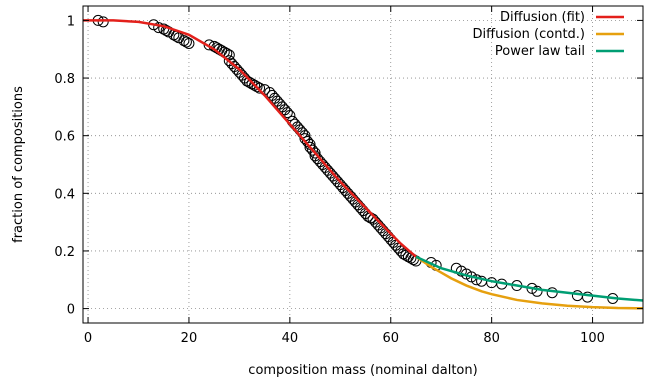  I want to click on x-axis-label: composition mass (nominal dalton), so click(362, 370).